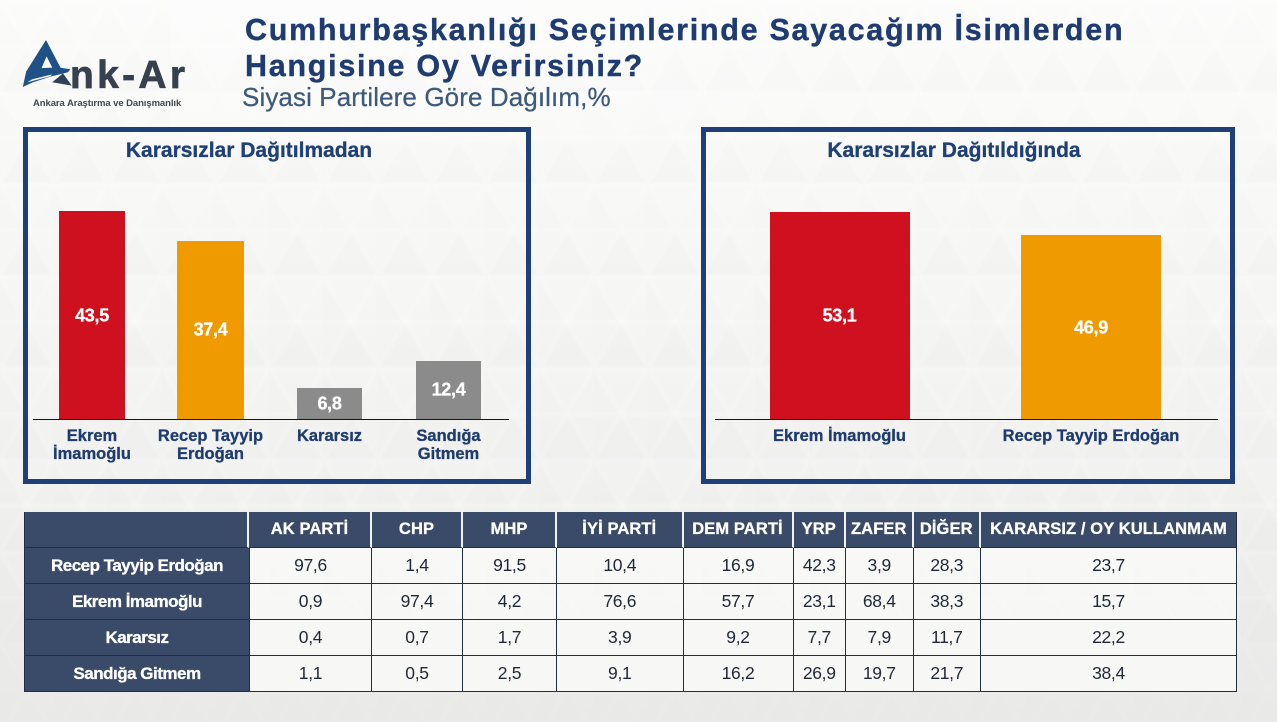  Describe the element at coordinates (107, 103) in the screenshot. I see `svg-text:Ankara Araştırma ve Danışmanlı: Ankara Araştırma ve Danışmanlık` at that location.